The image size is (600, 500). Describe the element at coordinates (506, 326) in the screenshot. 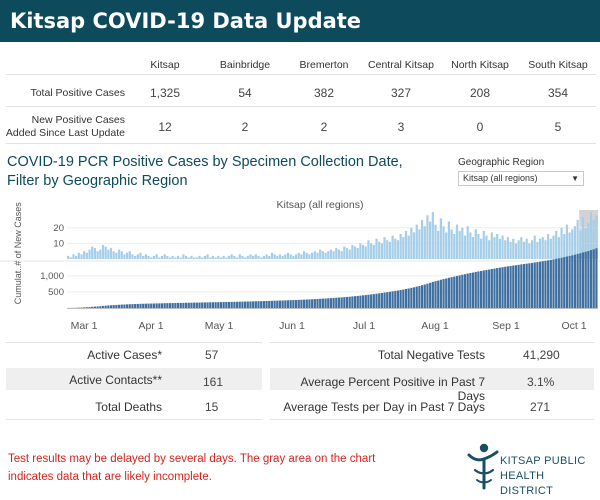

I see `x-tick-label: Sep 1` at that location.